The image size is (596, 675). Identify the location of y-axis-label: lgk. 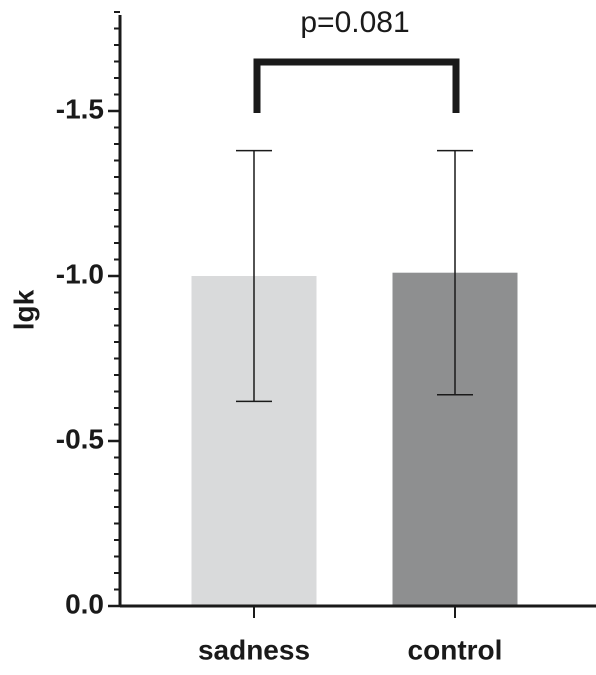
(23, 309).